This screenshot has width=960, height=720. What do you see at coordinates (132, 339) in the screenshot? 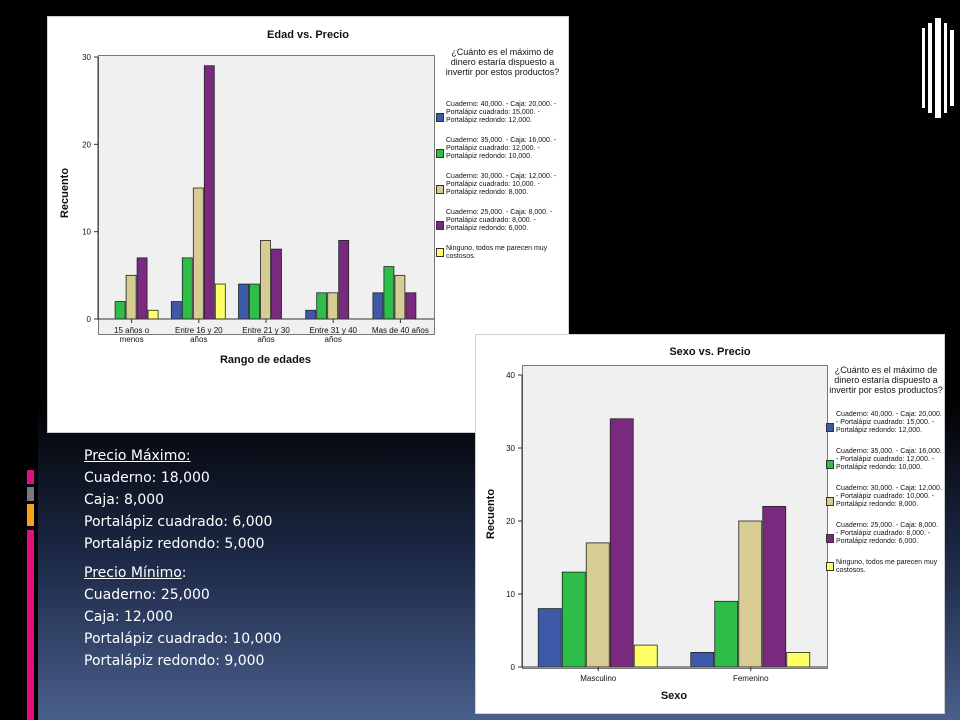
I see `x-tick-label: menos` at bounding box center [132, 339].